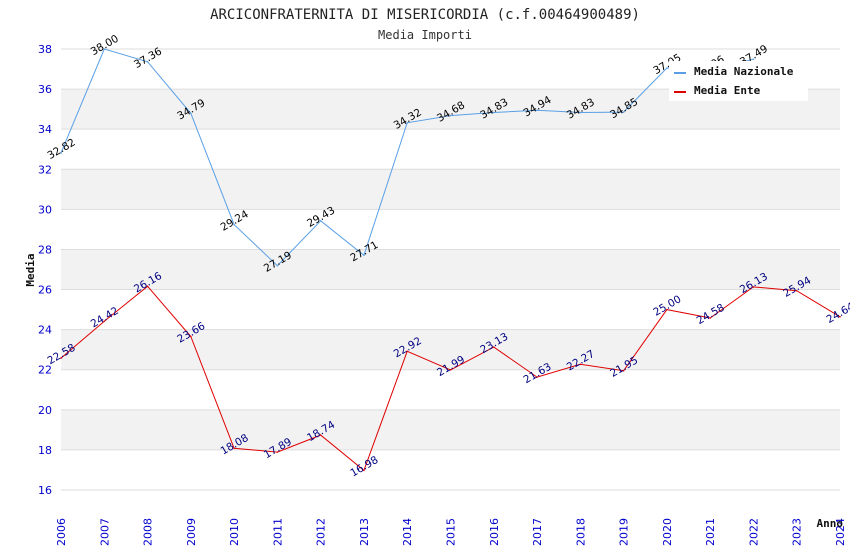 The height and width of the screenshot is (550, 850). Describe the element at coordinates (45, 410) in the screenshot. I see `y-tick-label: 20` at that location.